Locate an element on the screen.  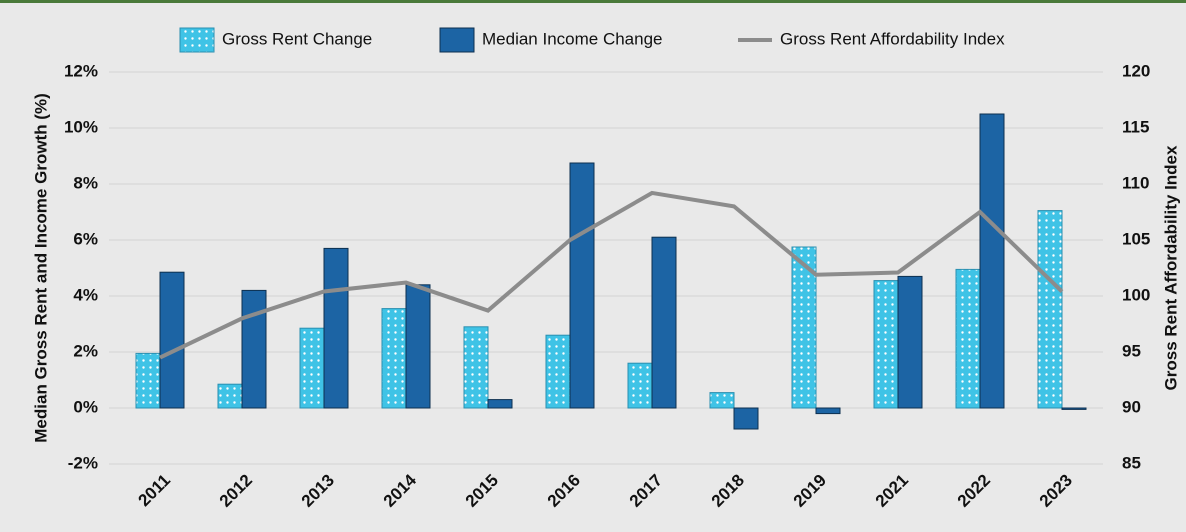
y2-tick-label: 120 is located at coordinates (1136, 70).